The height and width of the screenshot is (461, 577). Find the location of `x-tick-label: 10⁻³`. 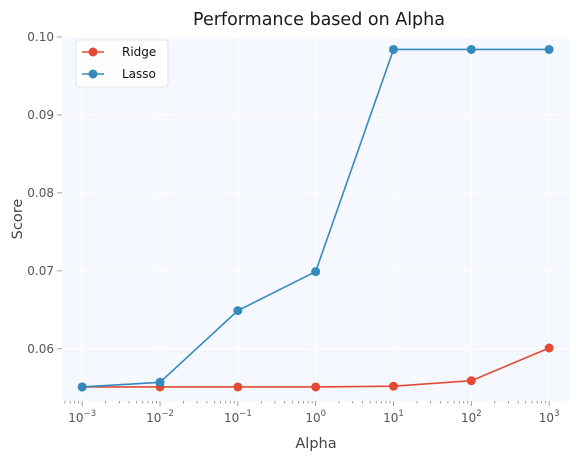

x-tick-label: 10⁻³ is located at coordinates (82, 417).